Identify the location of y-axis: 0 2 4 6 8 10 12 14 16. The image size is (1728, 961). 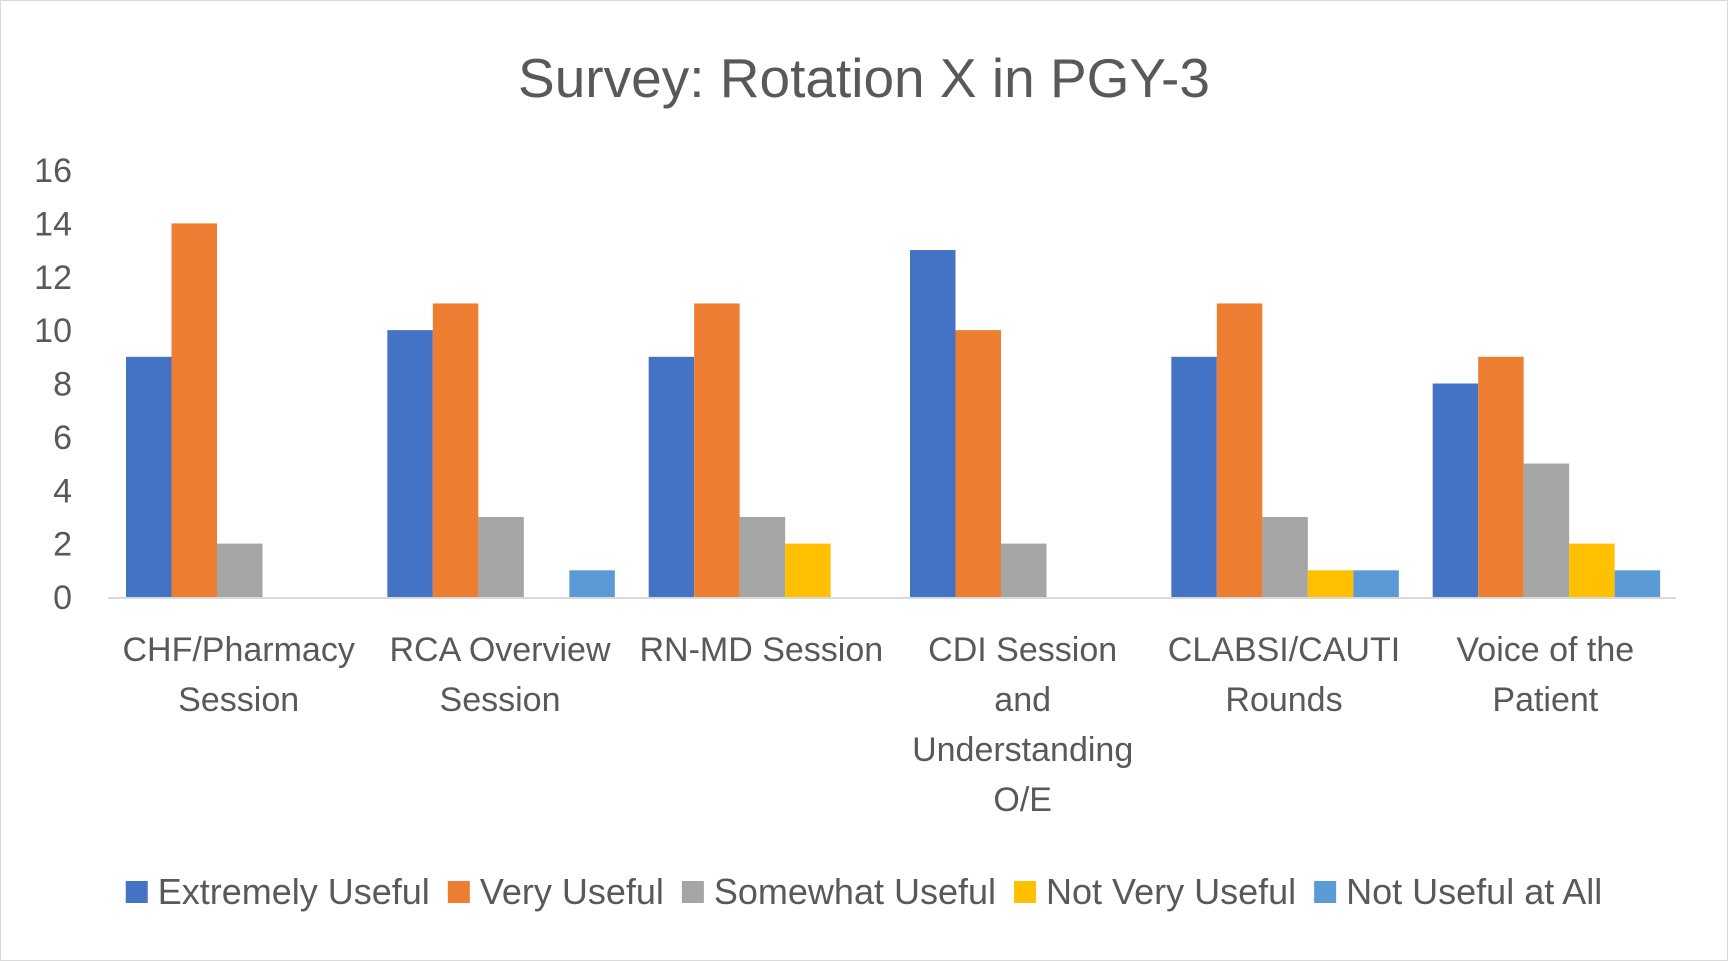
(53, 384).